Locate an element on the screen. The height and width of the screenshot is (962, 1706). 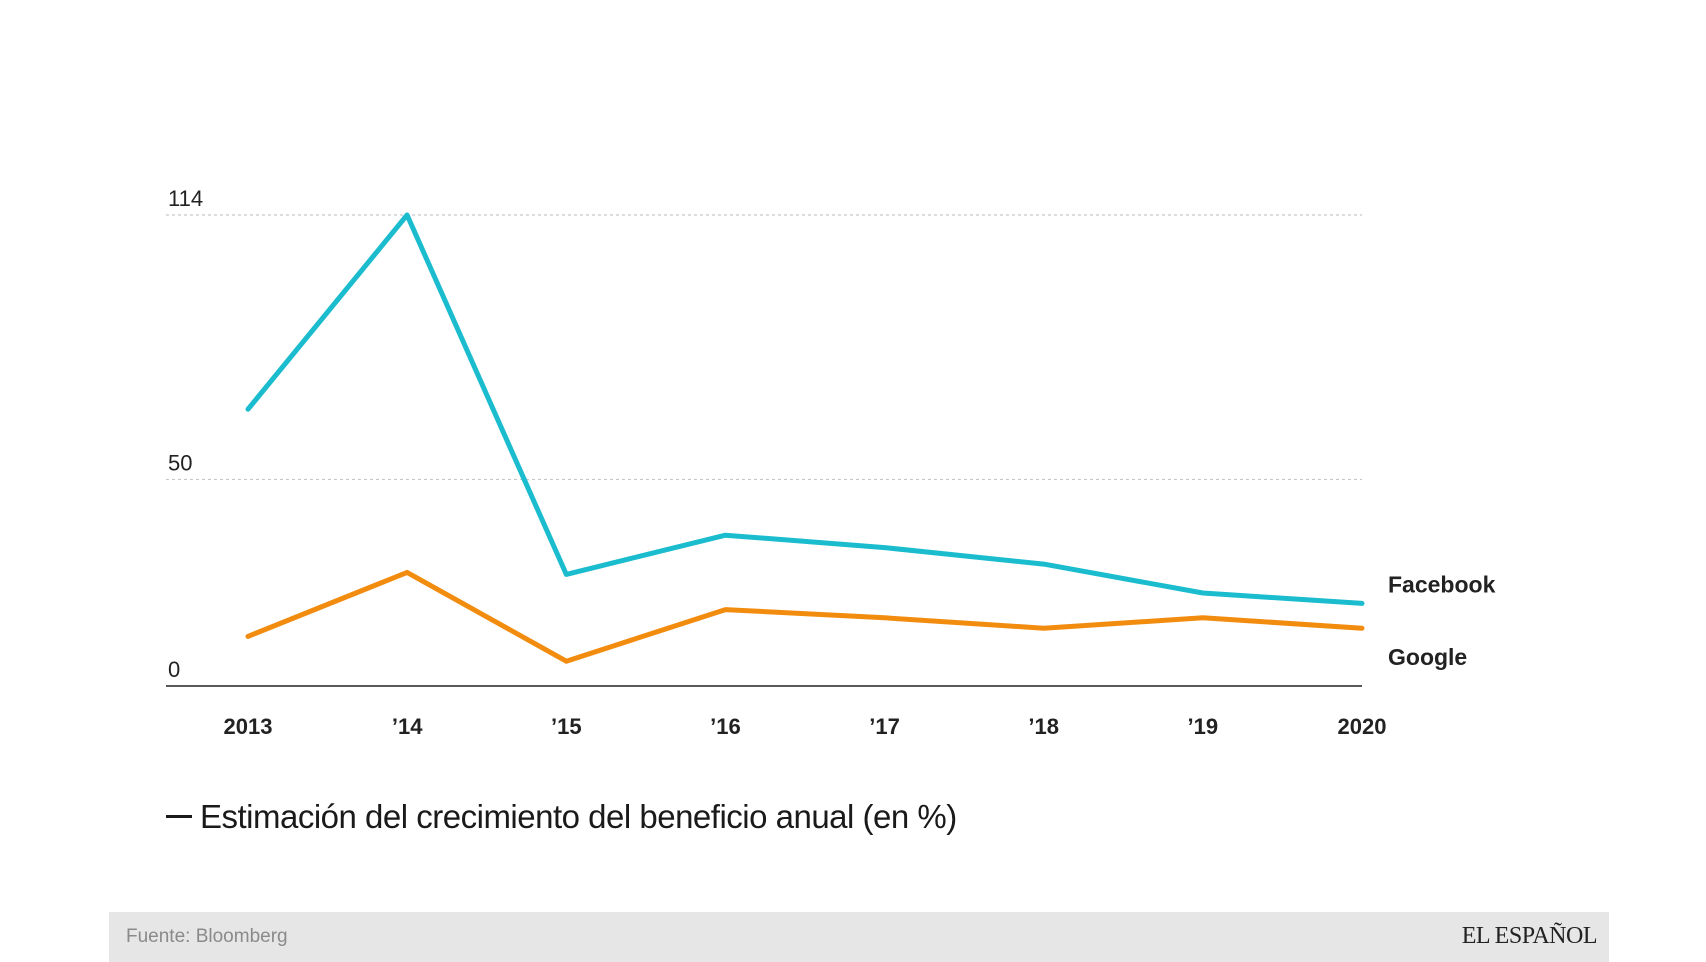
x-tick-label-1: ’14 is located at coordinates (407, 726).